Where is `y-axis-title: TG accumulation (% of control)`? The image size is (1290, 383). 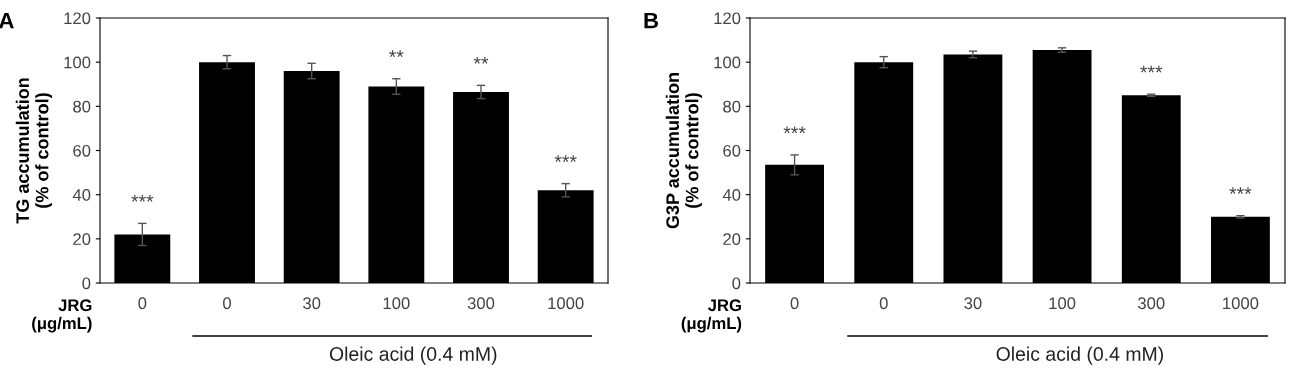
y-axis-title: TG accumulation (% of control) is located at coordinates (34, 151).